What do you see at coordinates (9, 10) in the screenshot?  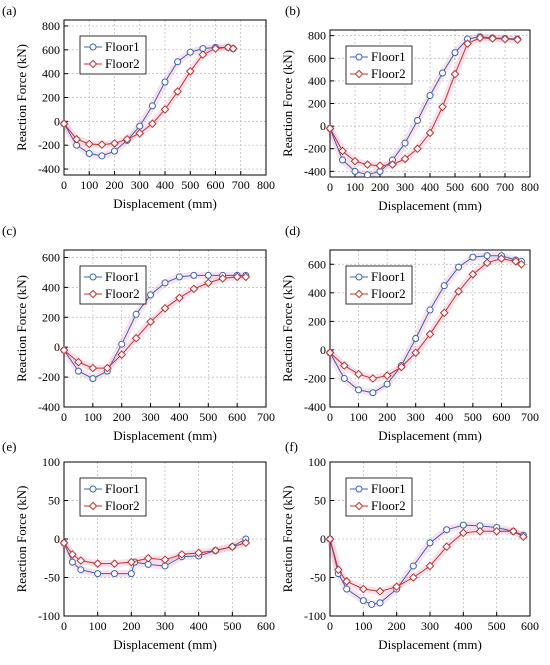 I see `panel-letter: (a)` at bounding box center [9, 10].